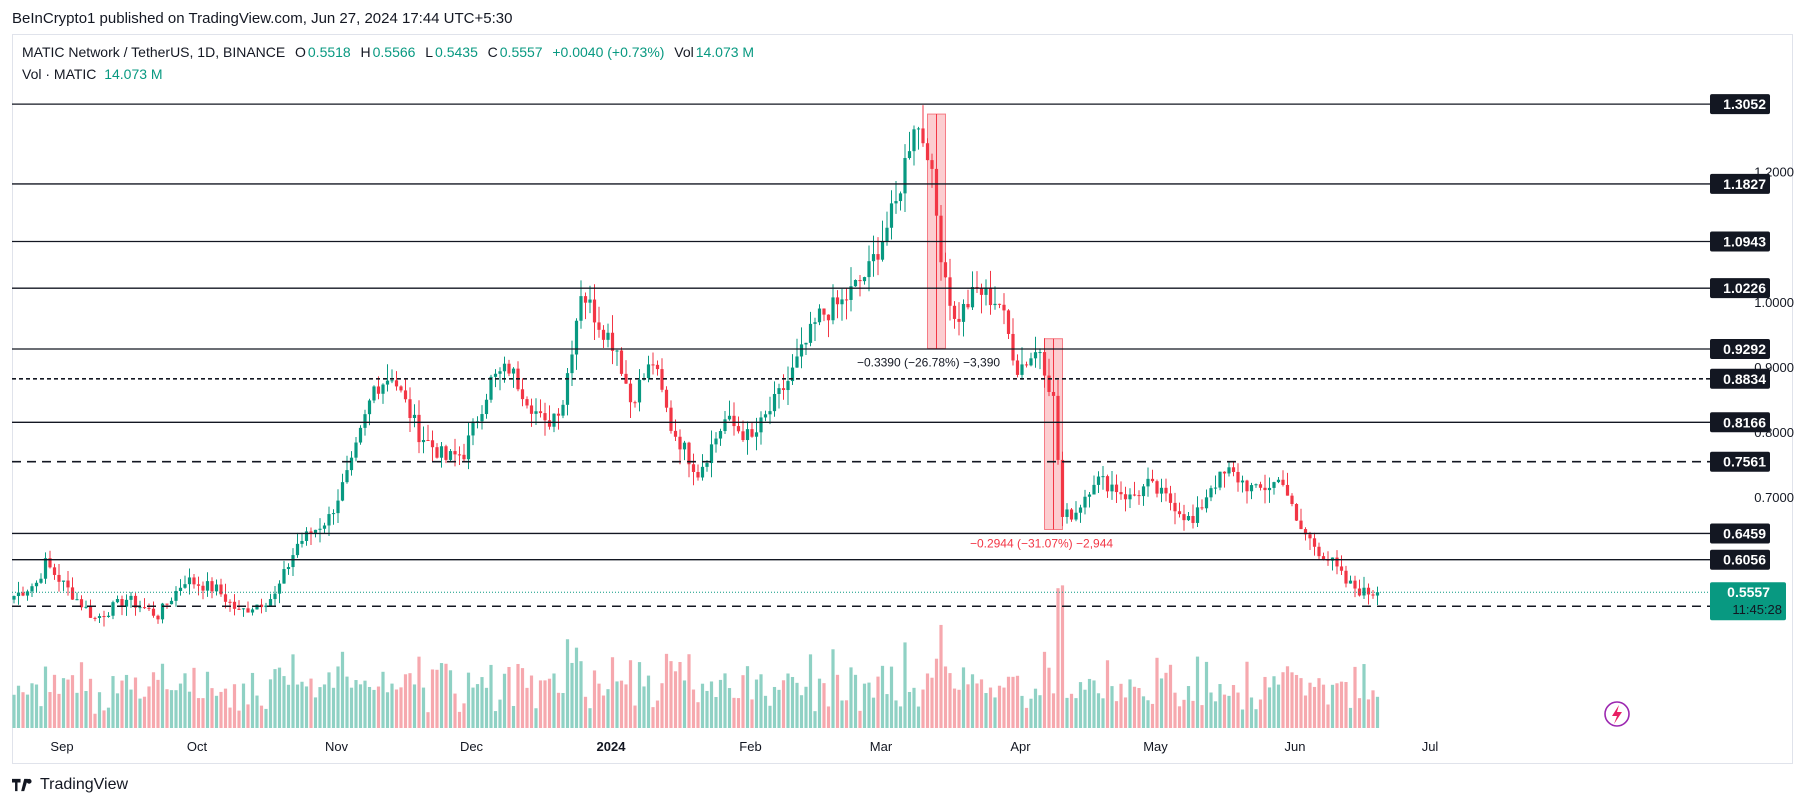  I want to click on low-value: 0.5435, so click(456, 52).